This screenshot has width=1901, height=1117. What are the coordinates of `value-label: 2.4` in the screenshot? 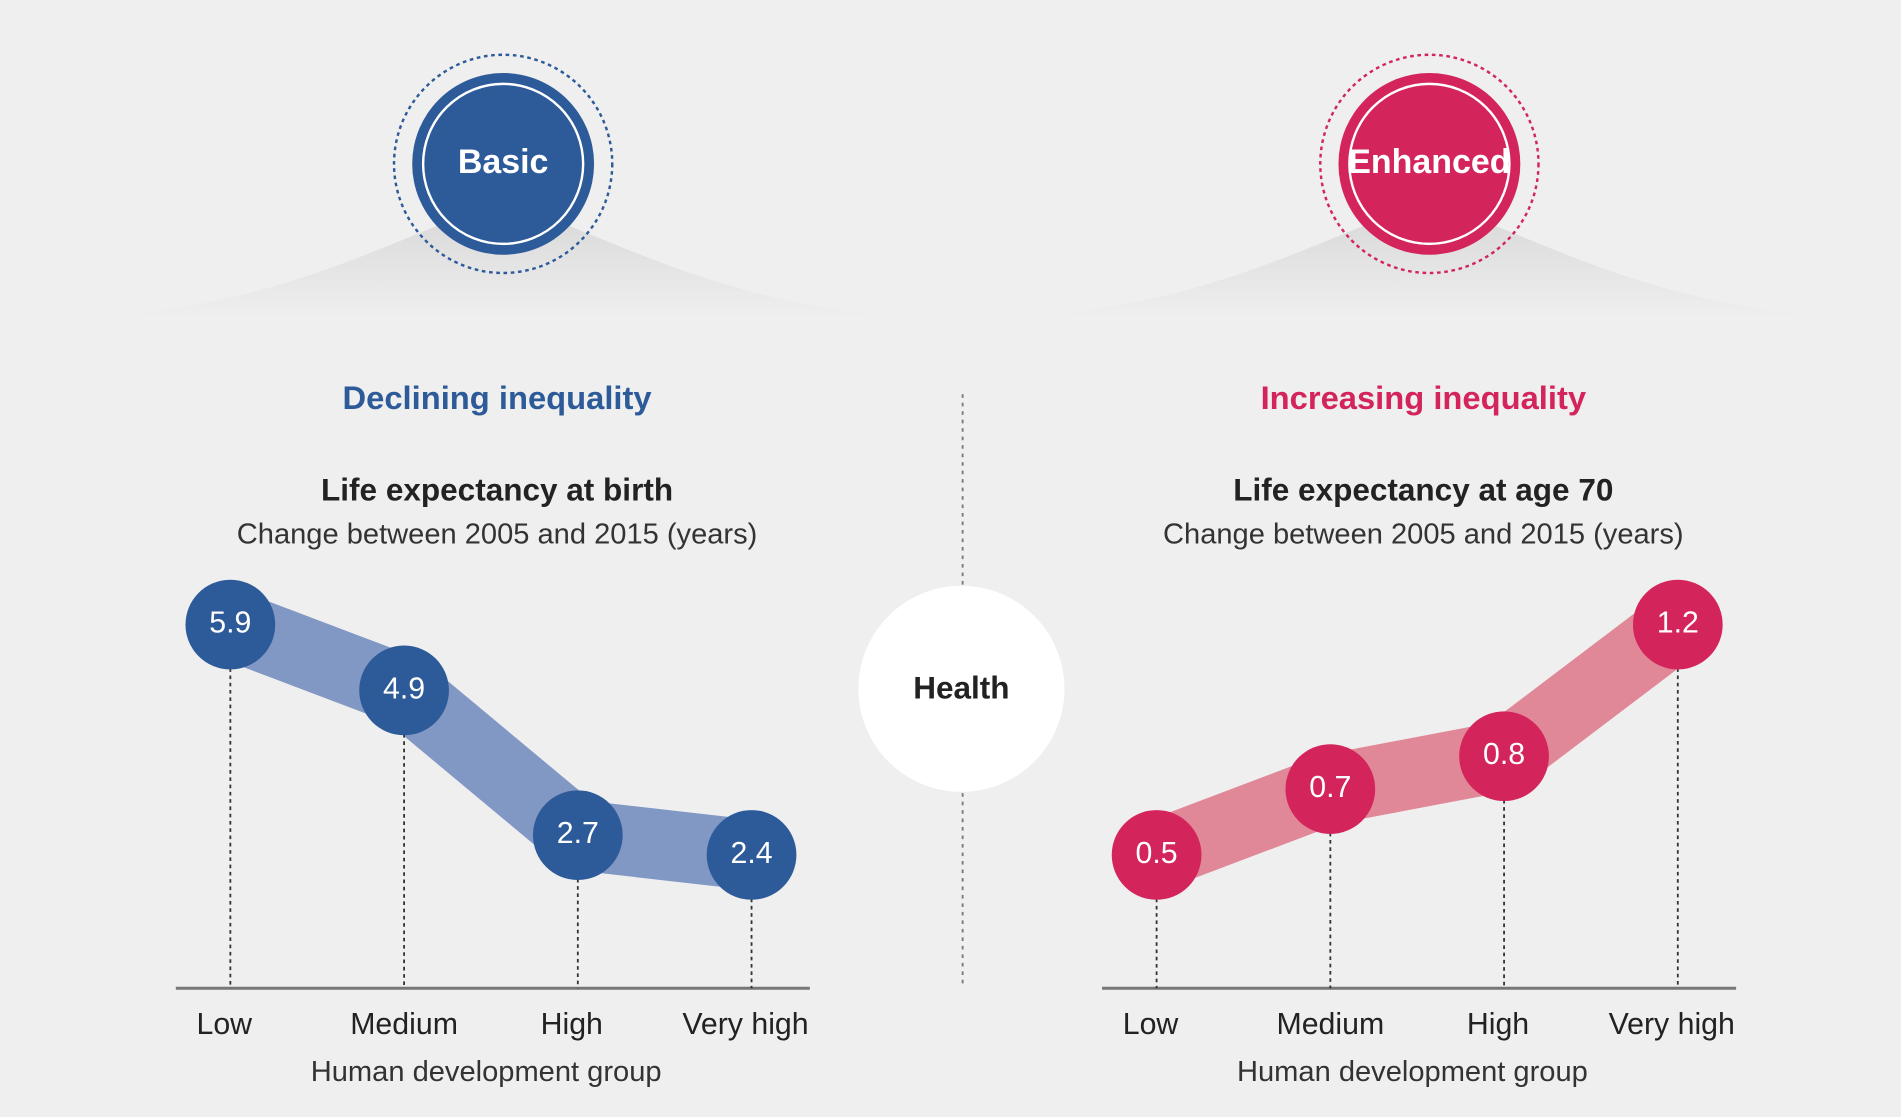 It's located at (751, 853).